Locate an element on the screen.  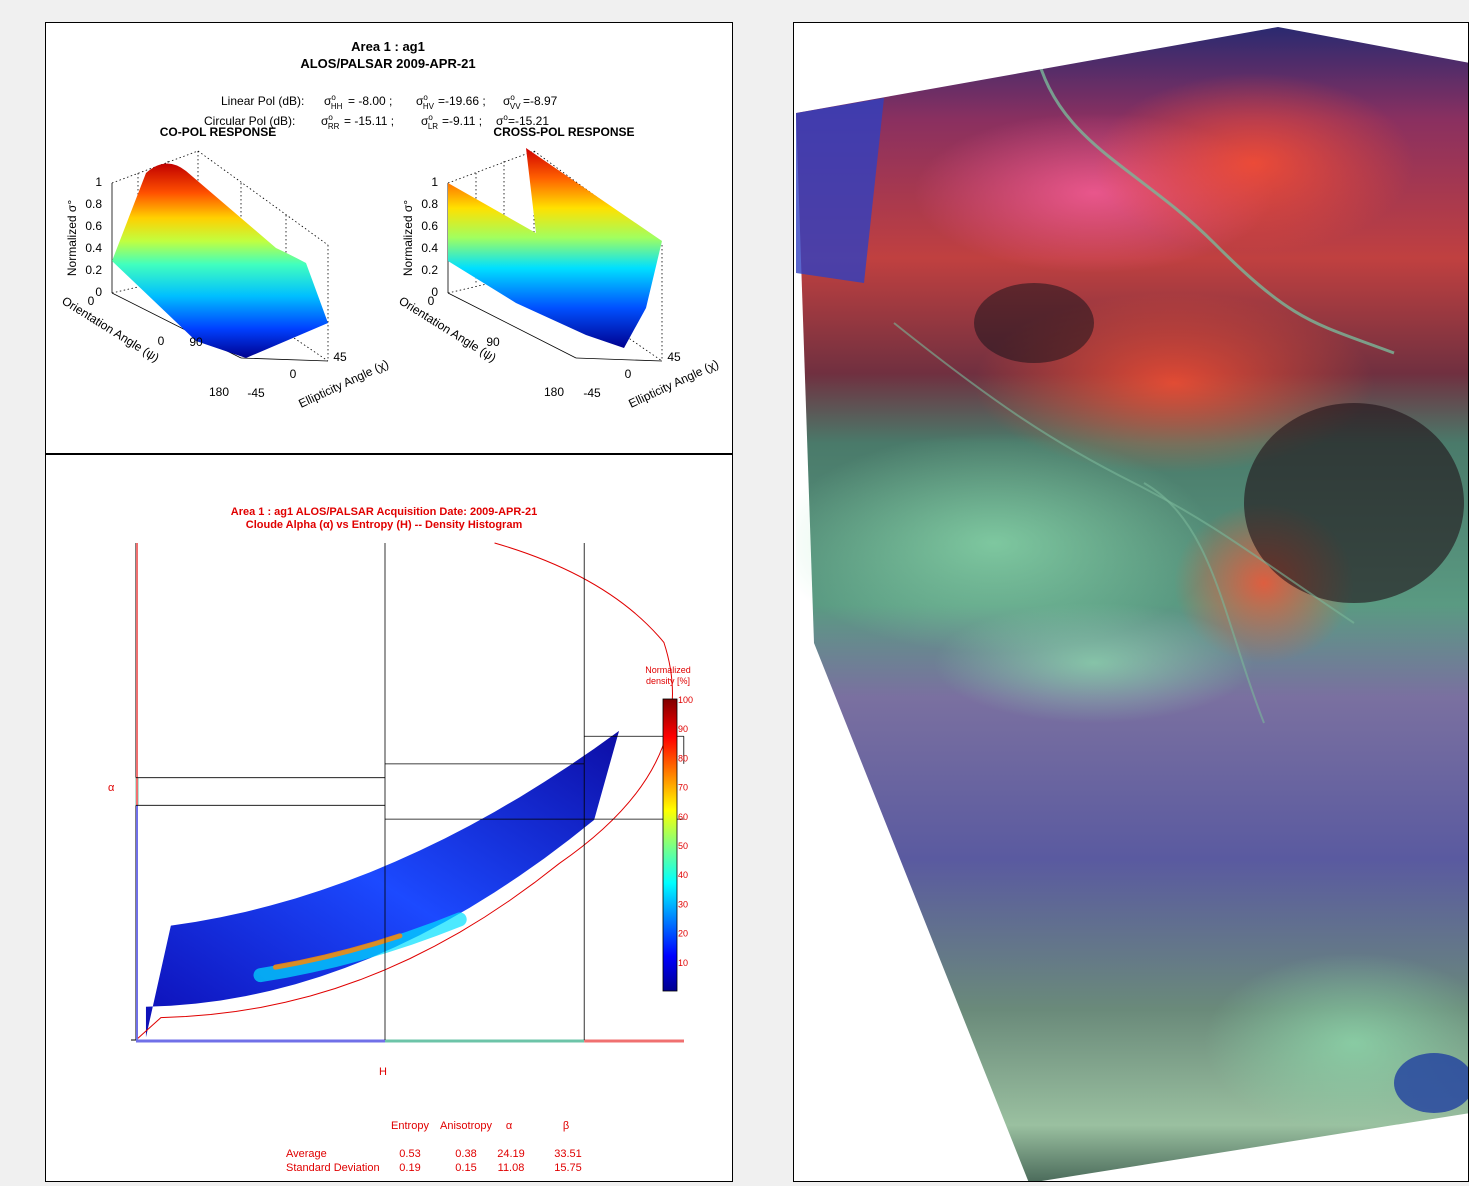
crosspol-response-plot: CROSS-POL RESPONSE 0 0.2 0.4 is located at coordinates (558, 268).